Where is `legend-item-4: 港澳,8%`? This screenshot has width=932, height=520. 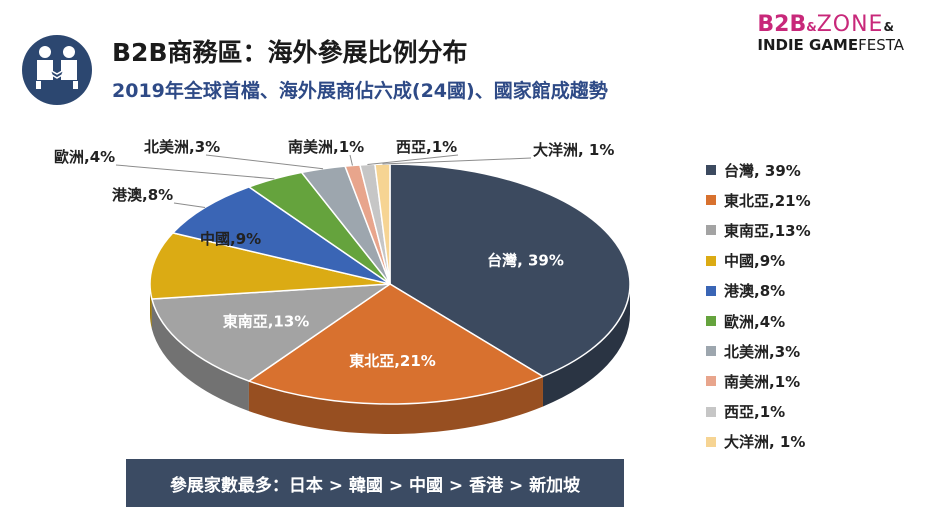 legend-item-4: 港澳,8% is located at coordinates (758, 291).